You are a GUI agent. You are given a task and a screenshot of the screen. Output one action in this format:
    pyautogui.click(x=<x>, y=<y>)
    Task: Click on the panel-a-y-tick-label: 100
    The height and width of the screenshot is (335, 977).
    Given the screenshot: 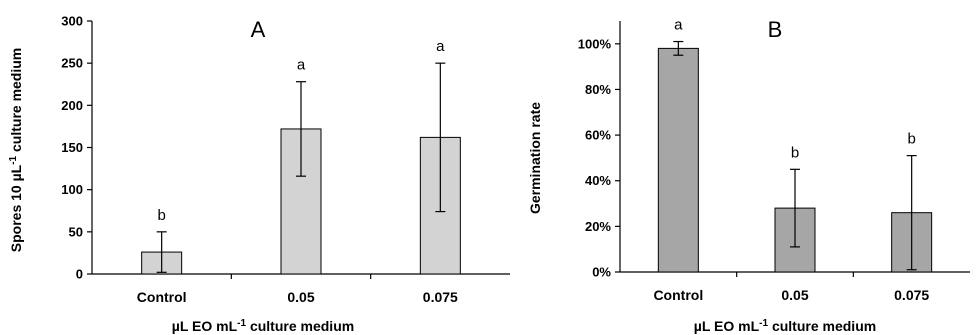 What is the action you would take?
    pyautogui.click(x=72, y=189)
    